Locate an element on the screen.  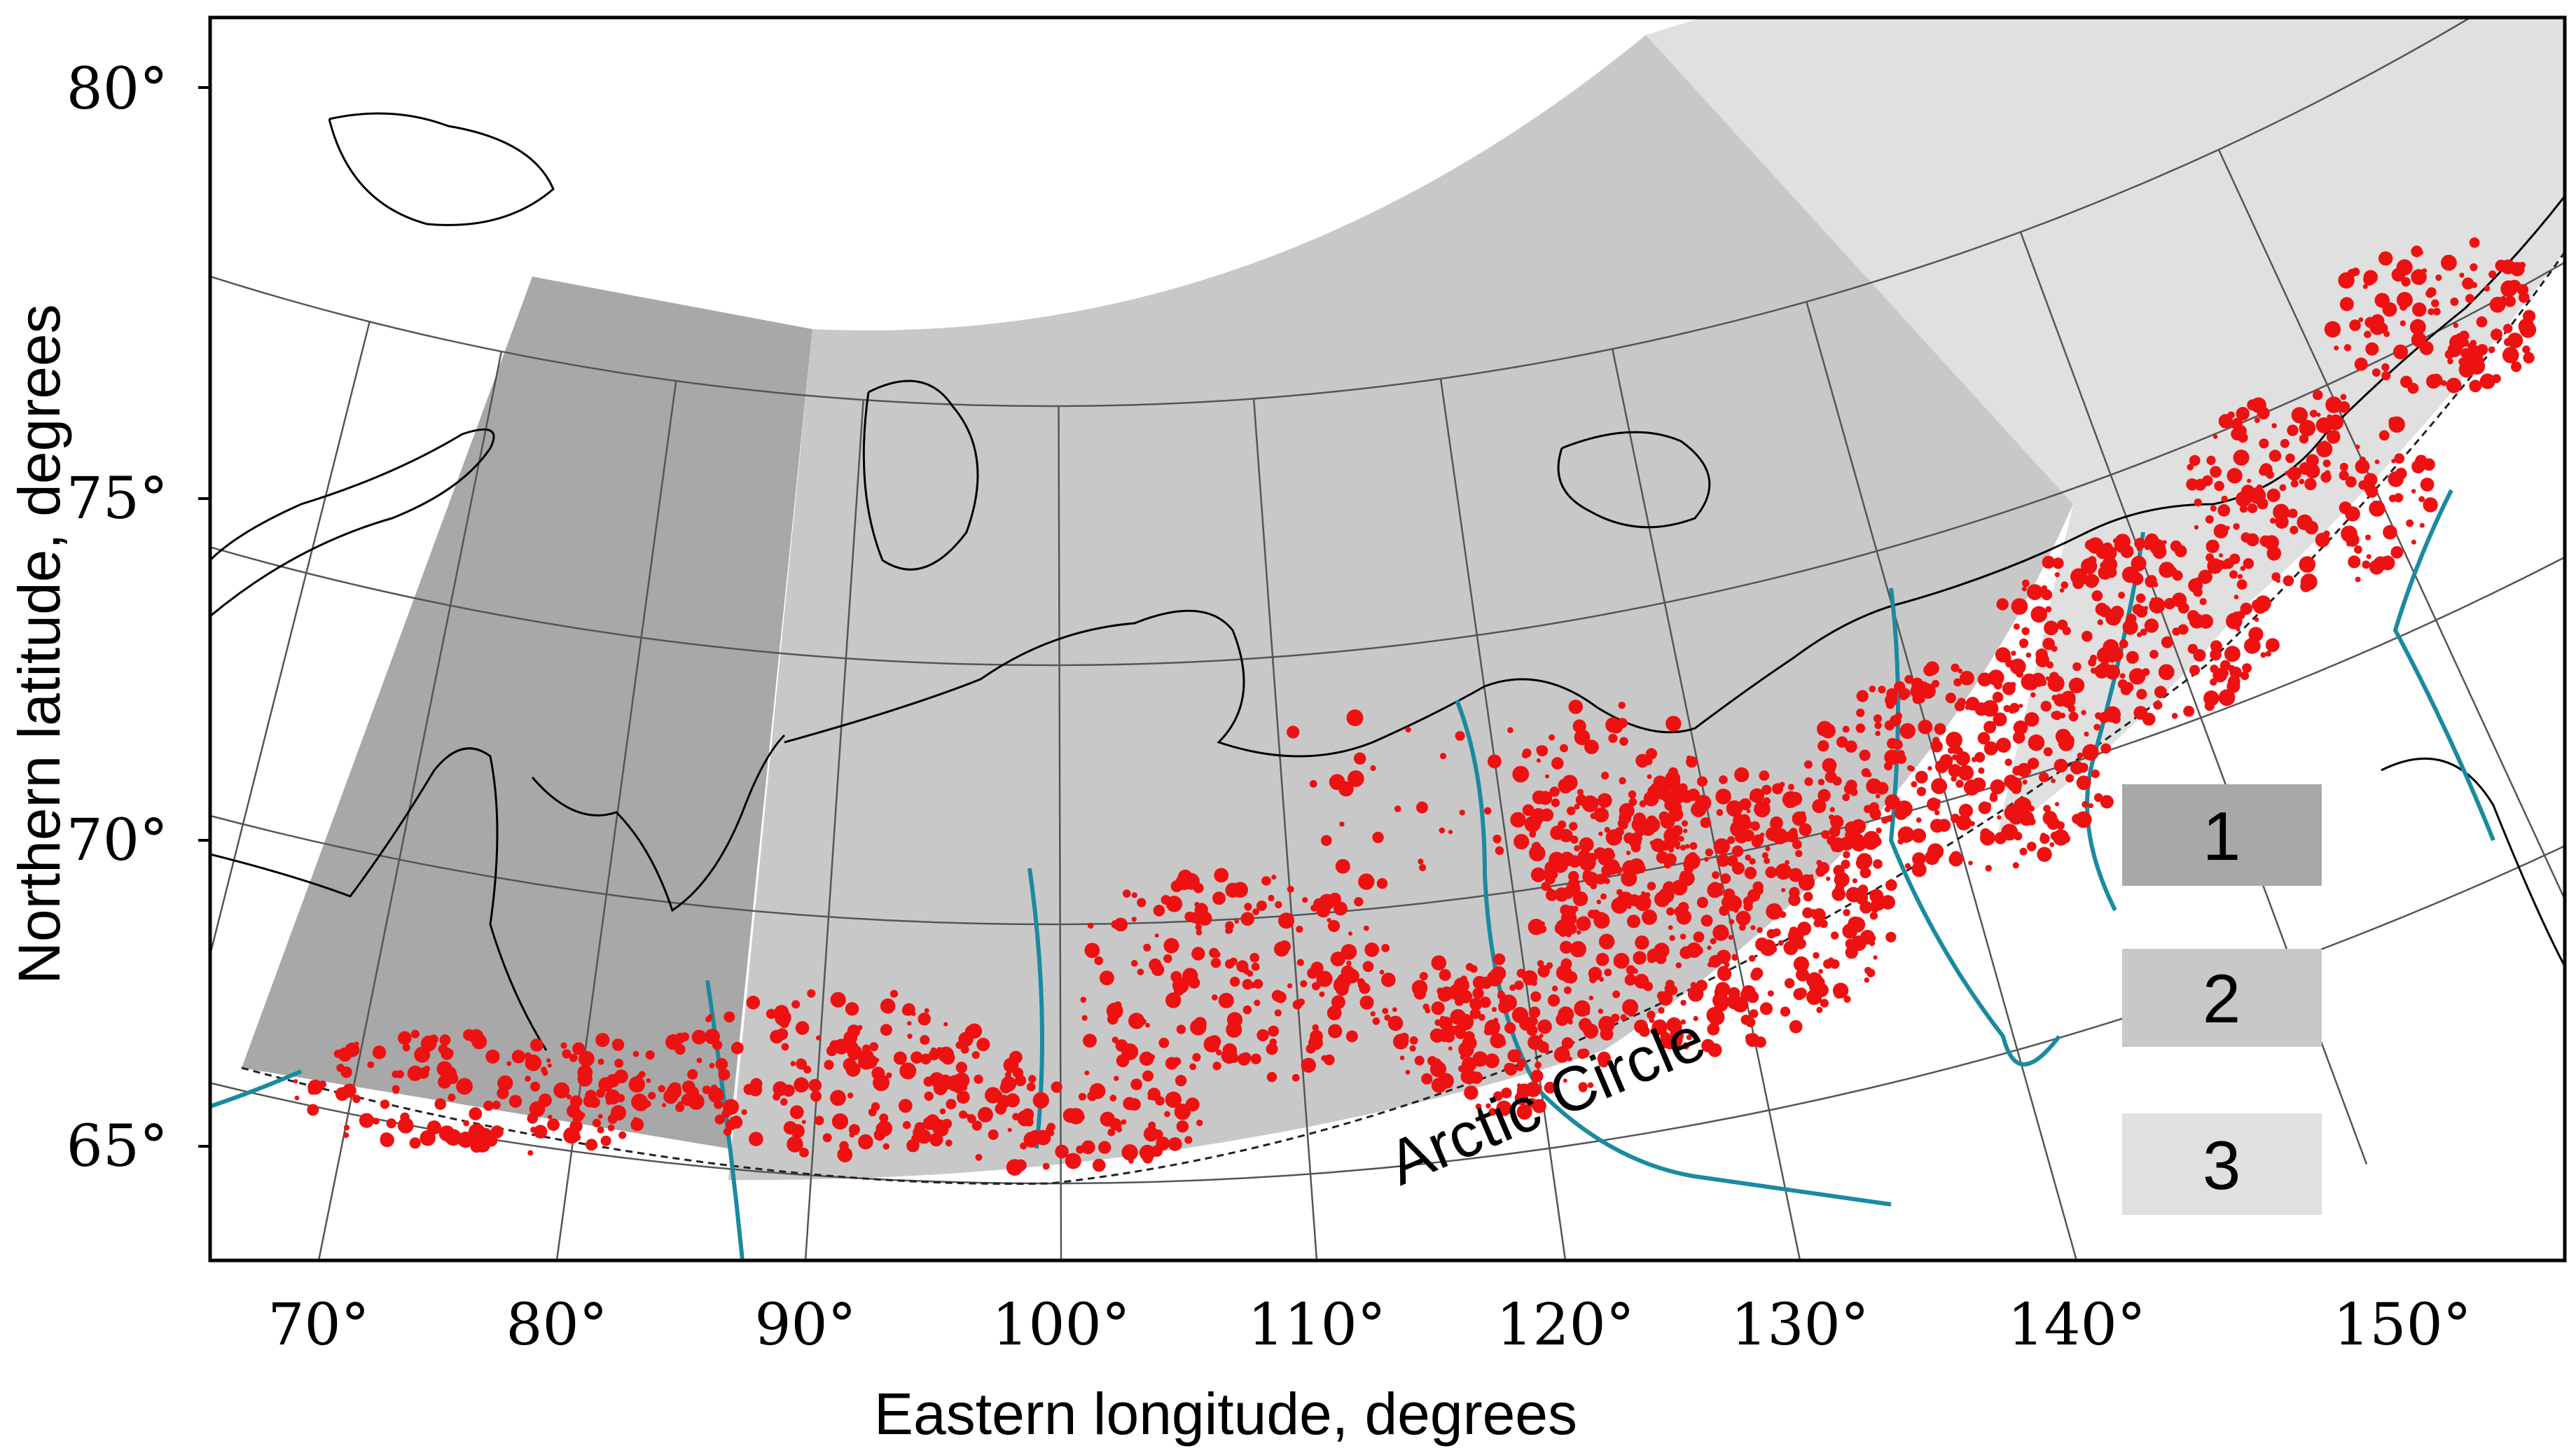
x-tick-label-80: 80° is located at coordinates (556, 1325).